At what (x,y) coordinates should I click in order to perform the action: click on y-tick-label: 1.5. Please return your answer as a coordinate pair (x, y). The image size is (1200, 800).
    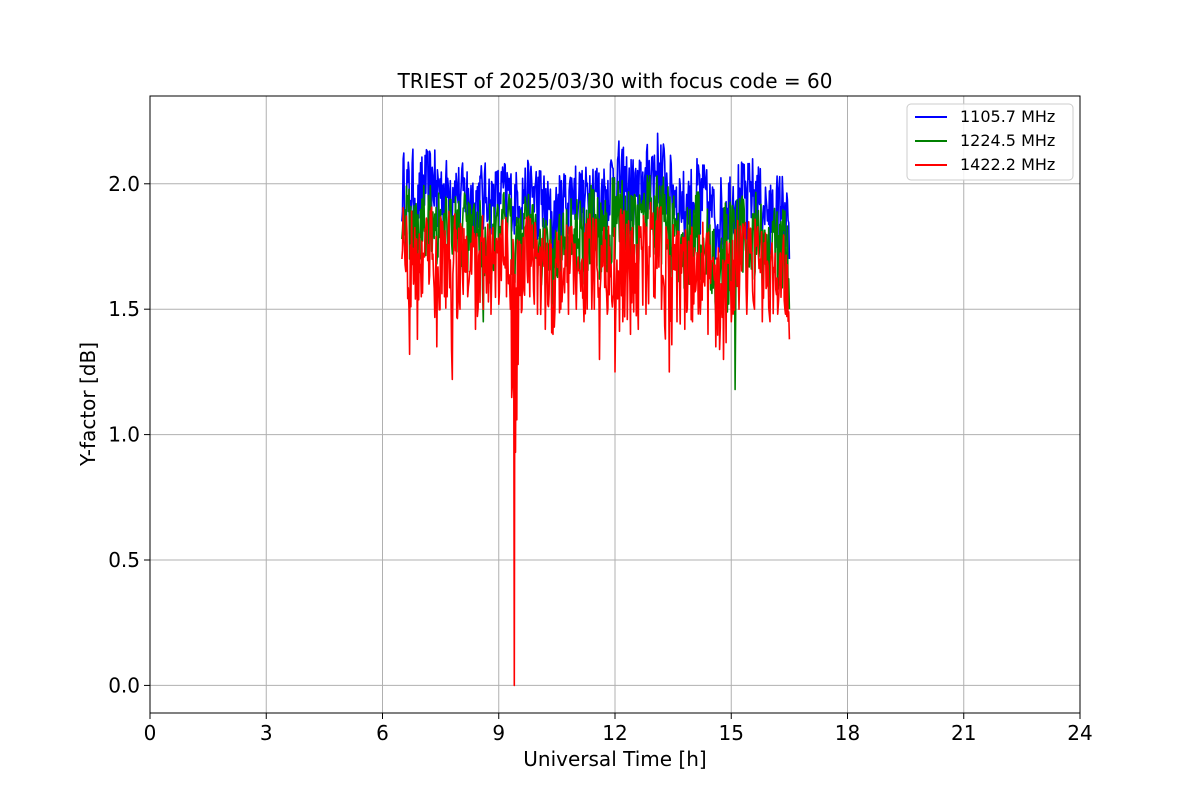
    Looking at the image, I should click on (124, 309).